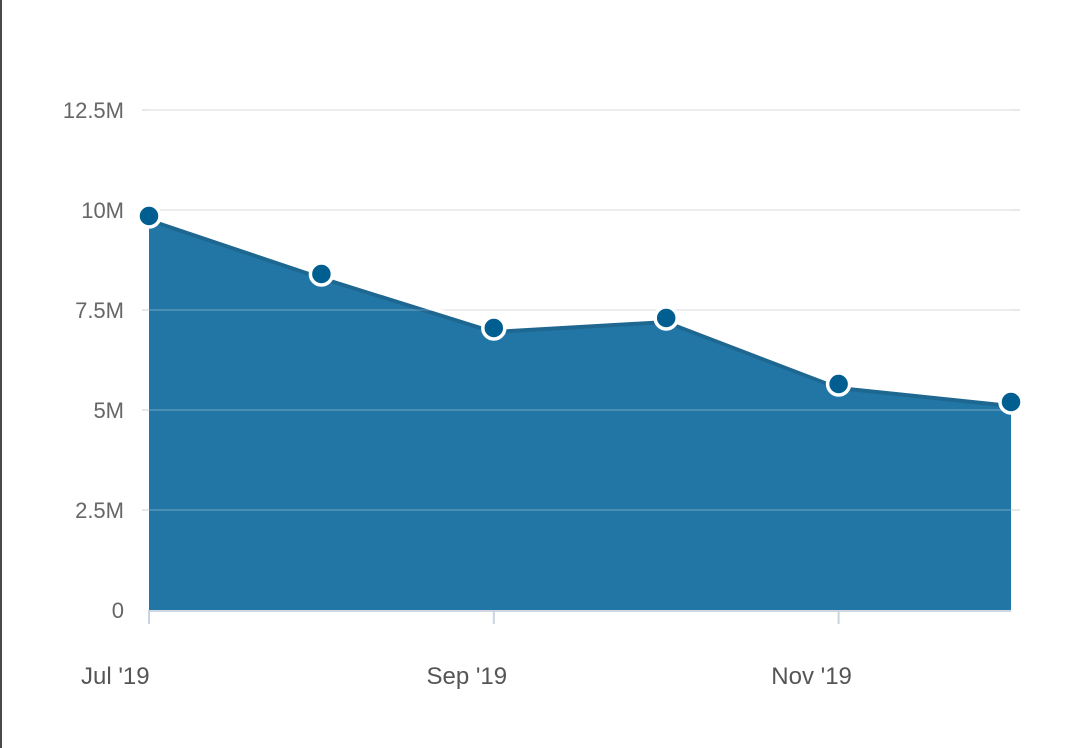 Image resolution: width=1080 pixels, height=748 pixels. I want to click on y-tick-label: 7.5M, so click(99, 310).